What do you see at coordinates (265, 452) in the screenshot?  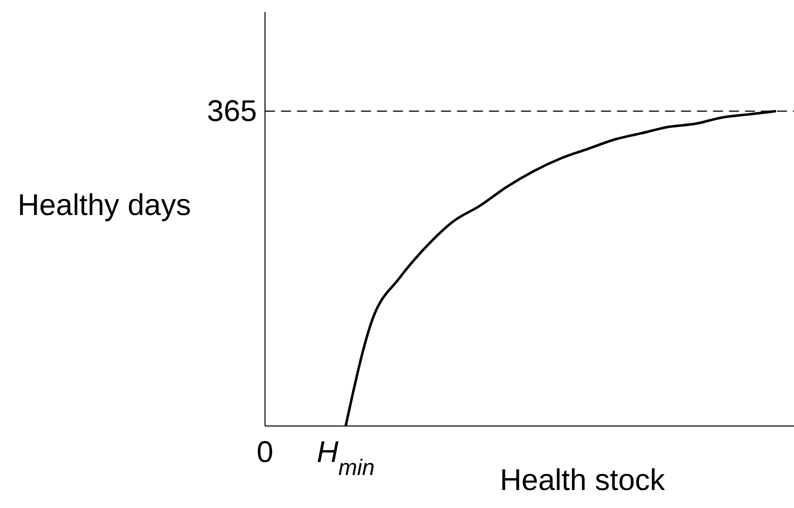 I see `x-tick-label: 0` at bounding box center [265, 452].